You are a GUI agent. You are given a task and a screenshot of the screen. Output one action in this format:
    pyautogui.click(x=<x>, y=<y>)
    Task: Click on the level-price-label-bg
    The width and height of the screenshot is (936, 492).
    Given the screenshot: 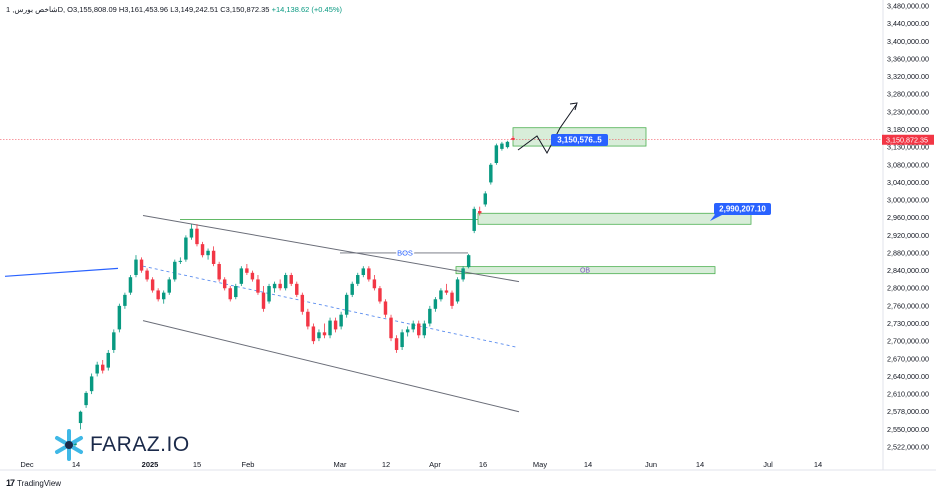 What is the action you would take?
    pyautogui.click(x=742, y=209)
    